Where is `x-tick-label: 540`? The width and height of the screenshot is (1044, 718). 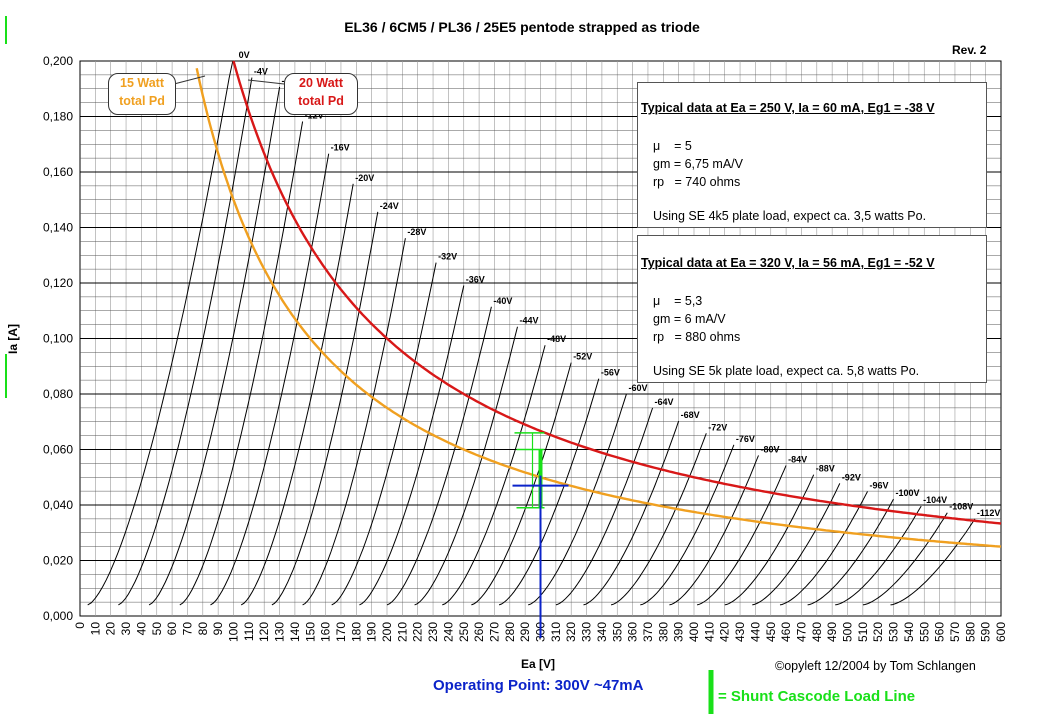 x-tick-label: 540 is located at coordinates (909, 632).